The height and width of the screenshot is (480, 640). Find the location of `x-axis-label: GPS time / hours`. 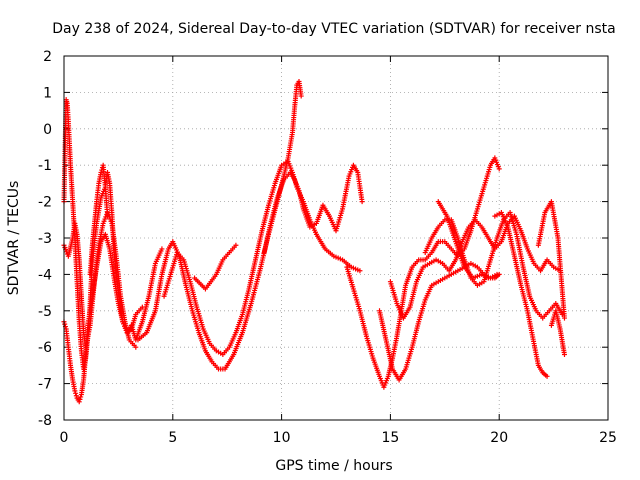

x-axis-label: GPS time / hours is located at coordinates (333, 466).